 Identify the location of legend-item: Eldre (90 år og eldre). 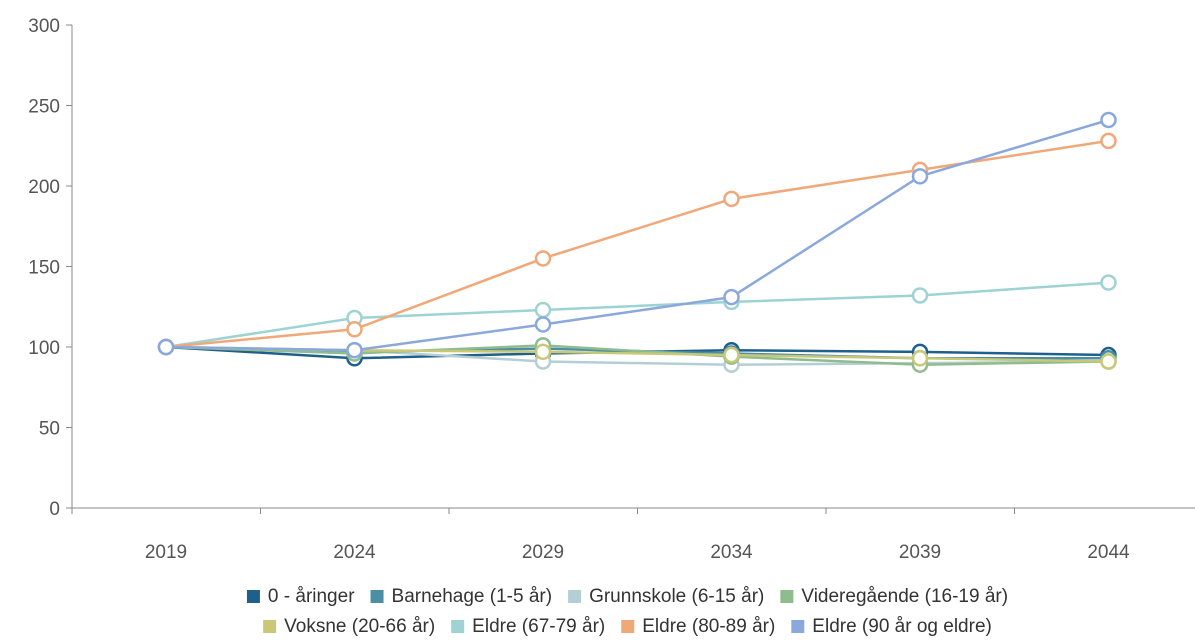
(891, 626).